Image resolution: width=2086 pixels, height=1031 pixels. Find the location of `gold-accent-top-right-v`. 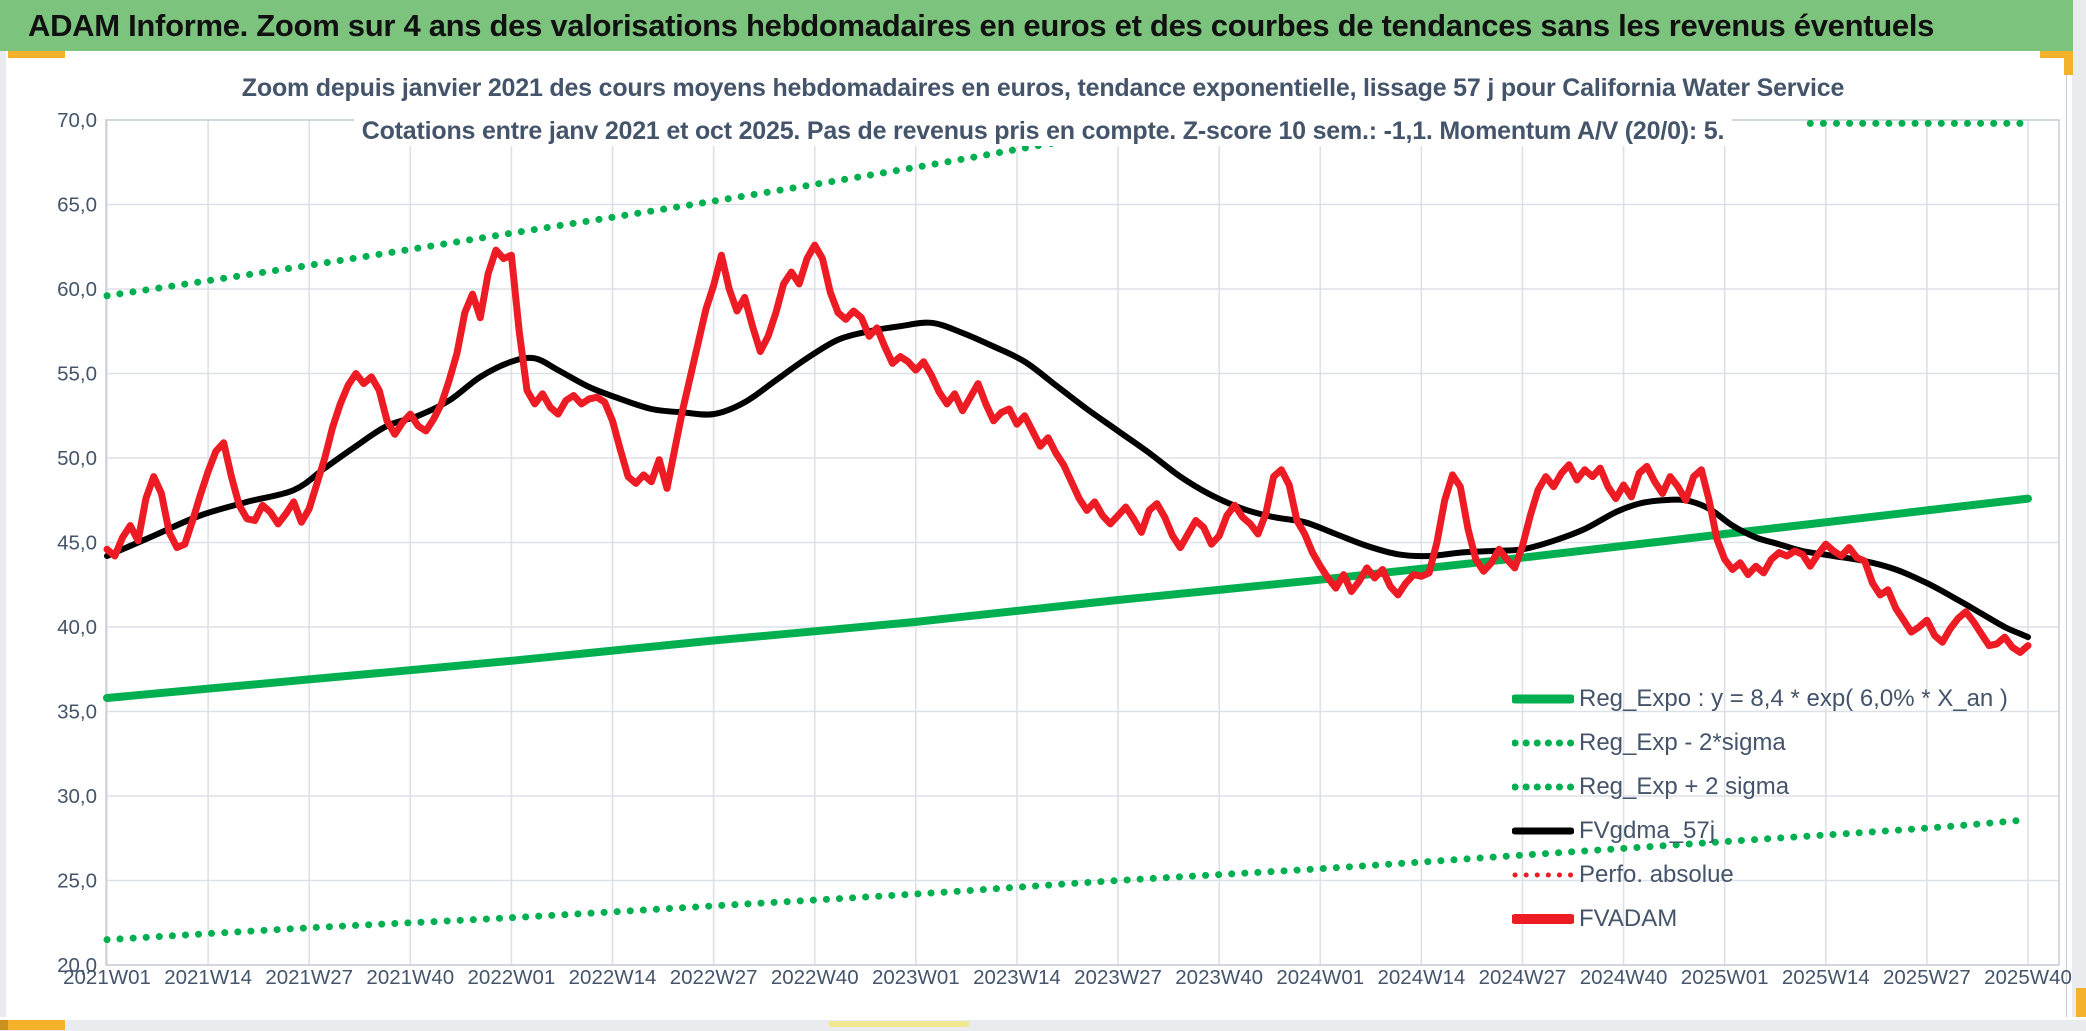

gold-accent-top-right-v is located at coordinates (2068, 63).